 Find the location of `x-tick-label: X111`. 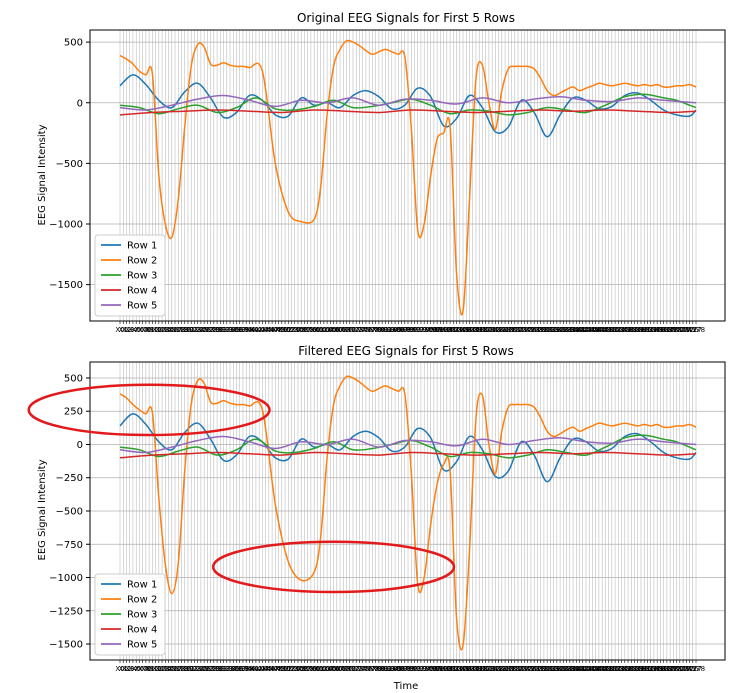

x-tick-label: X111 is located at coordinates (479, 669).